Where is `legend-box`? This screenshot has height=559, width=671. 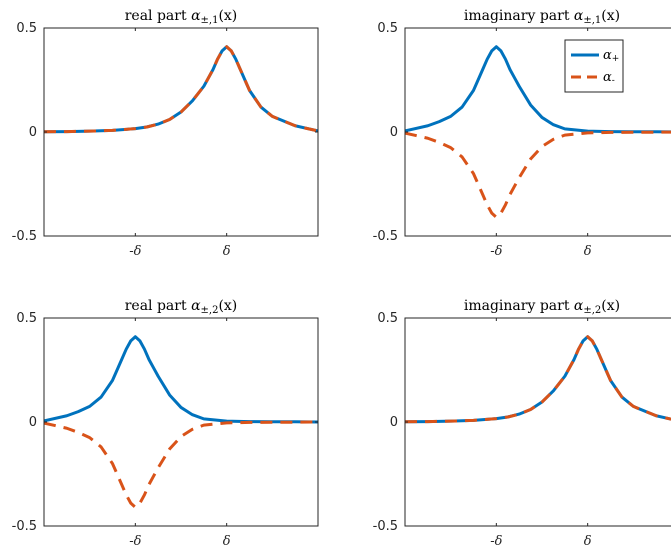
legend-box is located at coordinates (594, 66).